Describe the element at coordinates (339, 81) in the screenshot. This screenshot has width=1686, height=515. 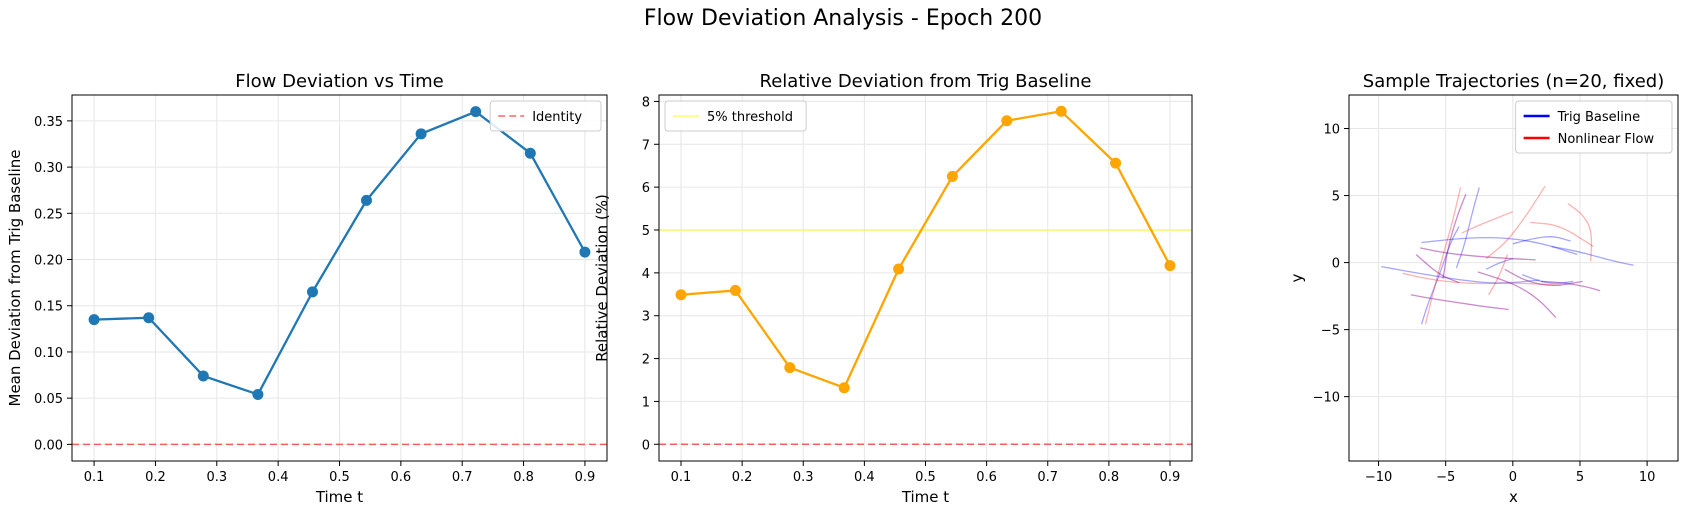
I see `panel-title: Flow Deviation vs Time` at that location.